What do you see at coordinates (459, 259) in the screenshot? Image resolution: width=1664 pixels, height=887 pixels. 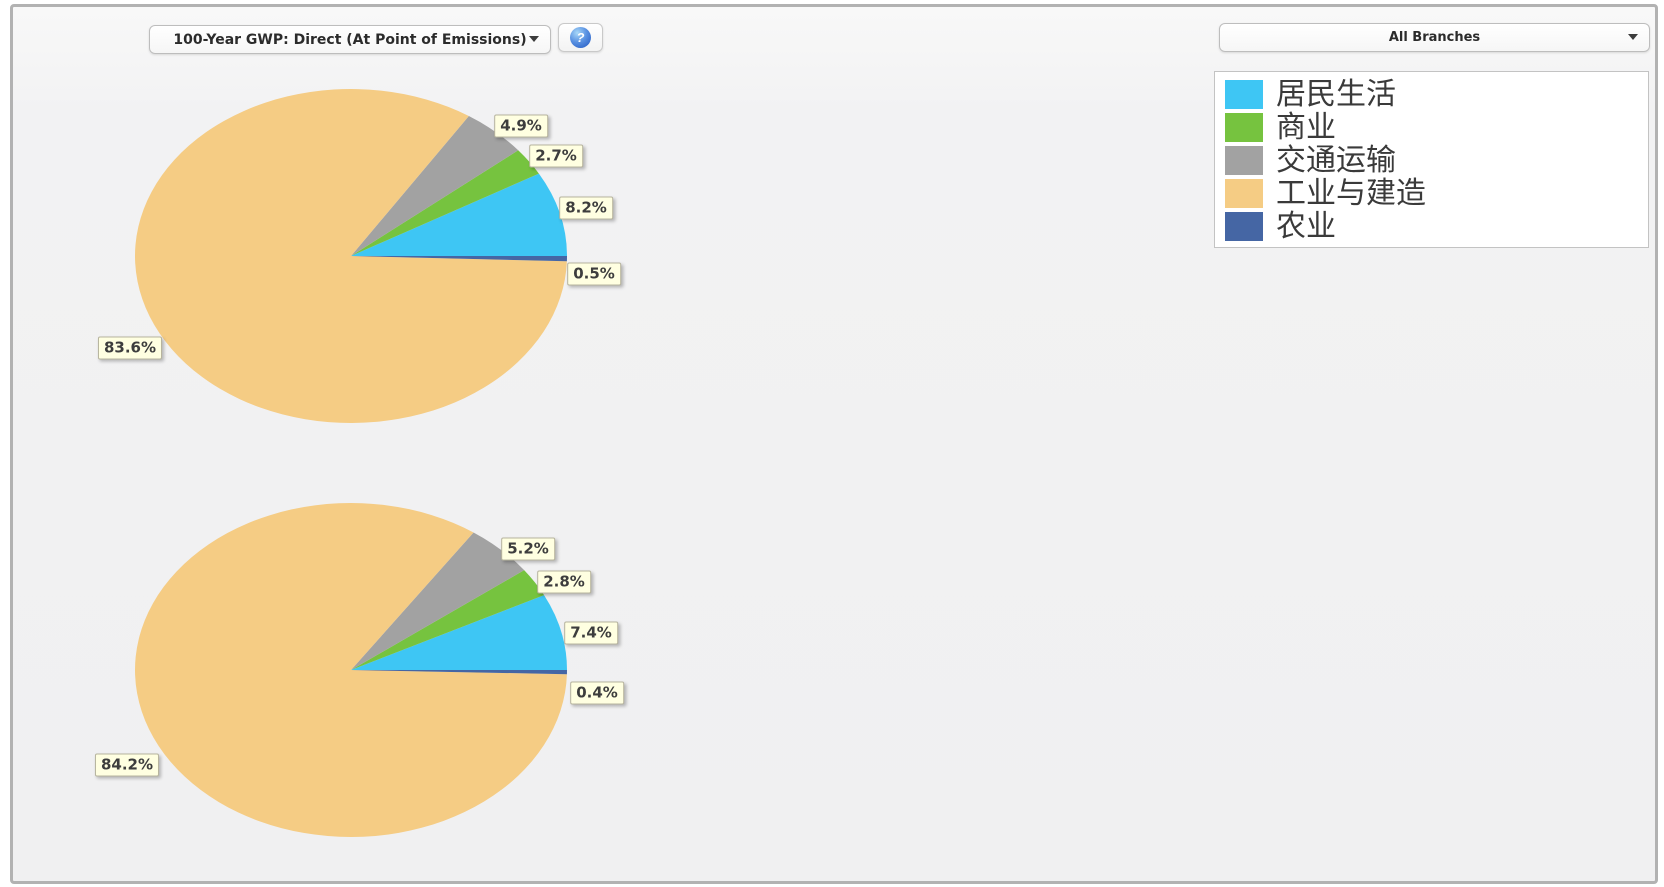 I see `pie-top-slice-agriculture` at bounding box center [459, 259].